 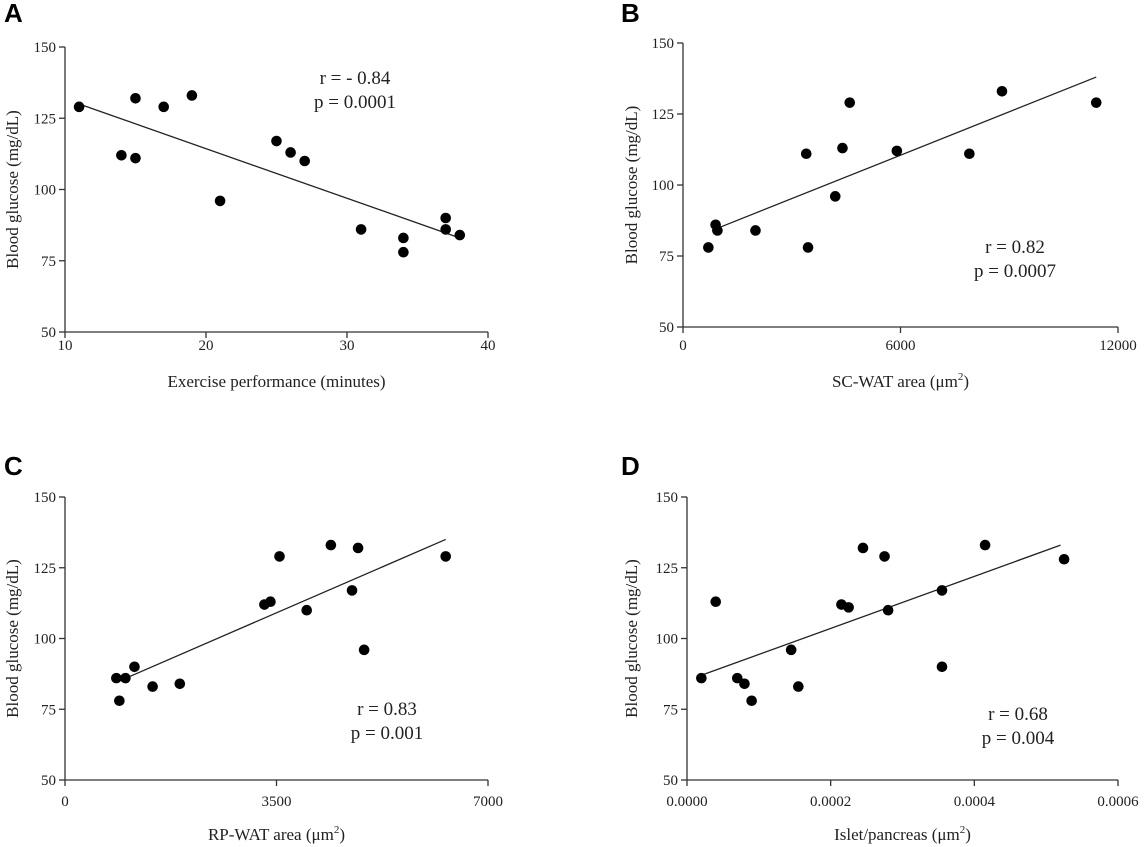 What do you see at coordinates (1015, 247) in the screenshot?
I see `correlation-r: r = 0.82` at bounding box center [1015, 247].